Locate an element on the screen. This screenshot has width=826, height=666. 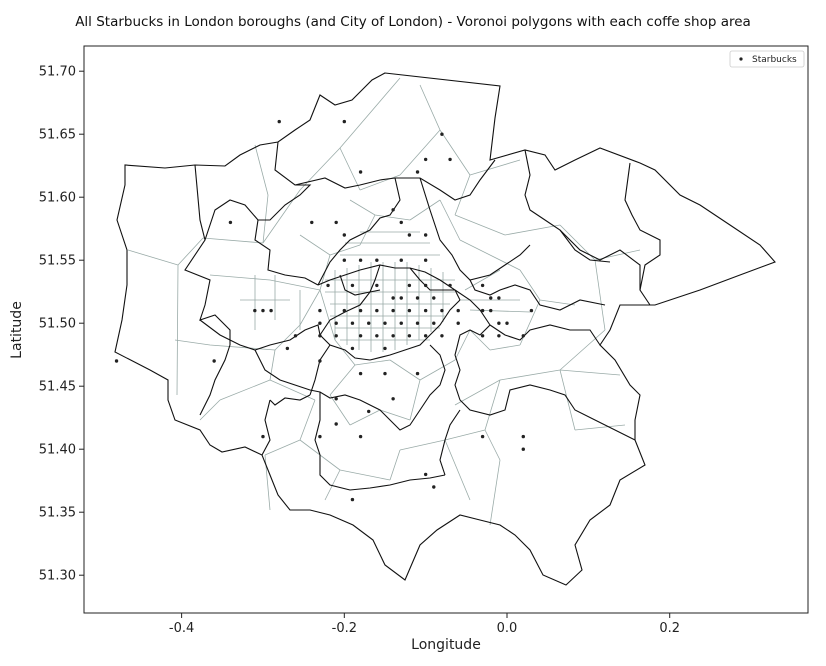
y-tick-label: 51.30 is located at coordinates (57, 576).